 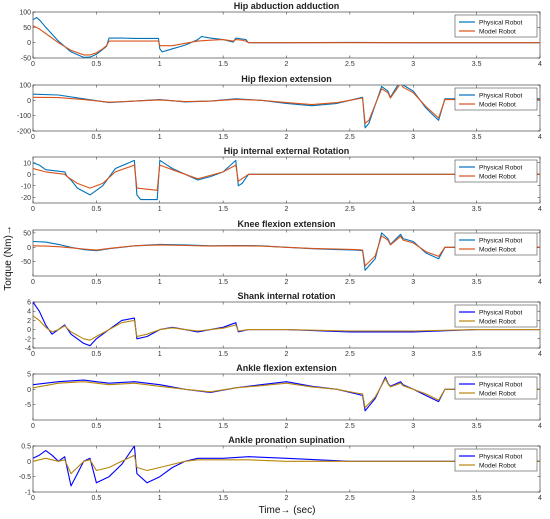 I want to click on subplot-title: Ankle flexion extension, so click(x=286, y=368).